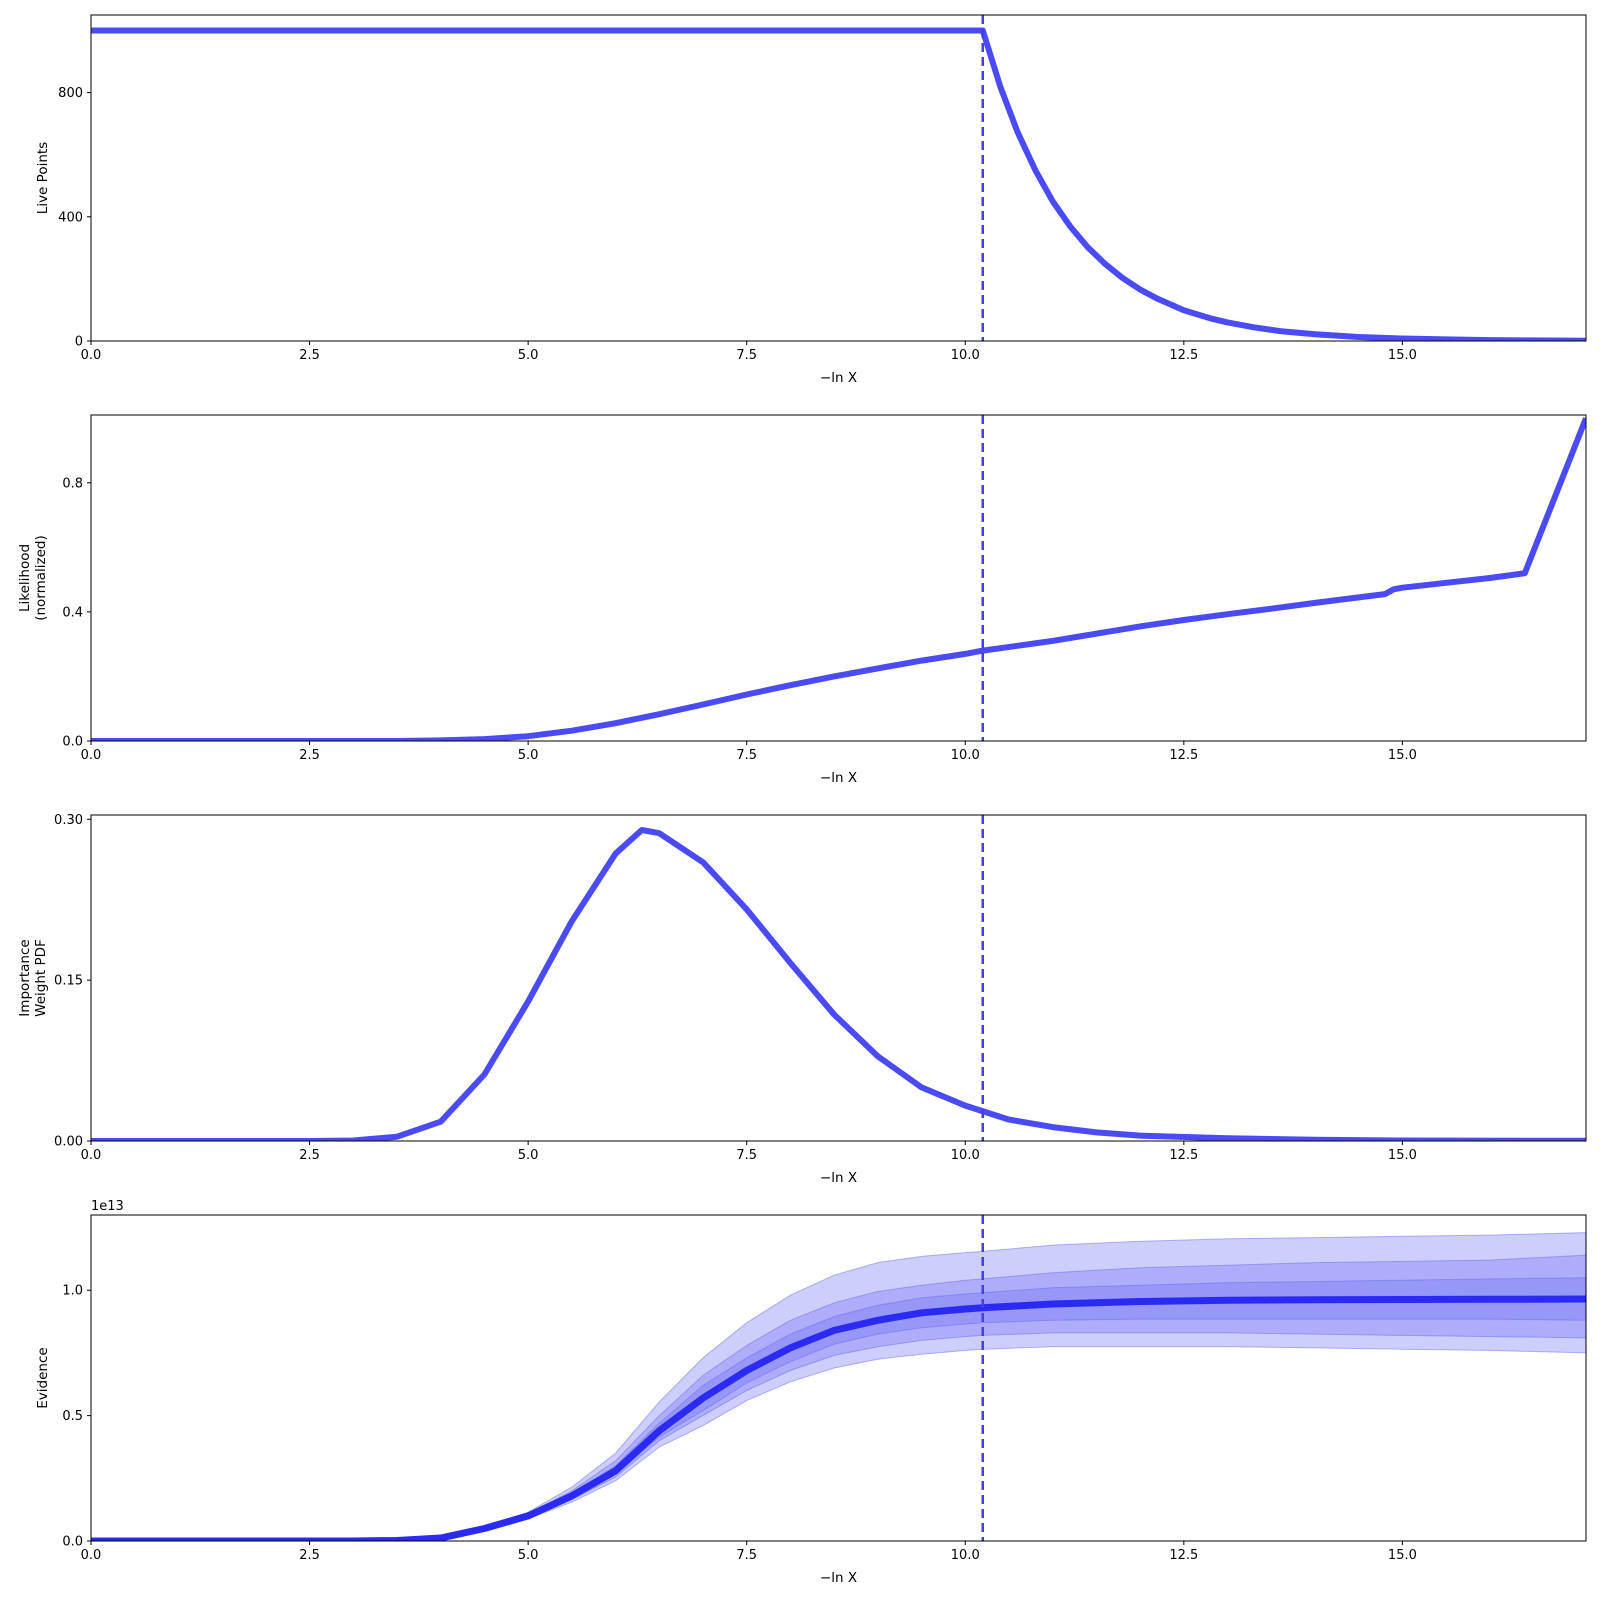 Image resolution: width=1600 pixels, height=1600 pixels. I want to click on y-tick-label: 0, so click(79, 342).